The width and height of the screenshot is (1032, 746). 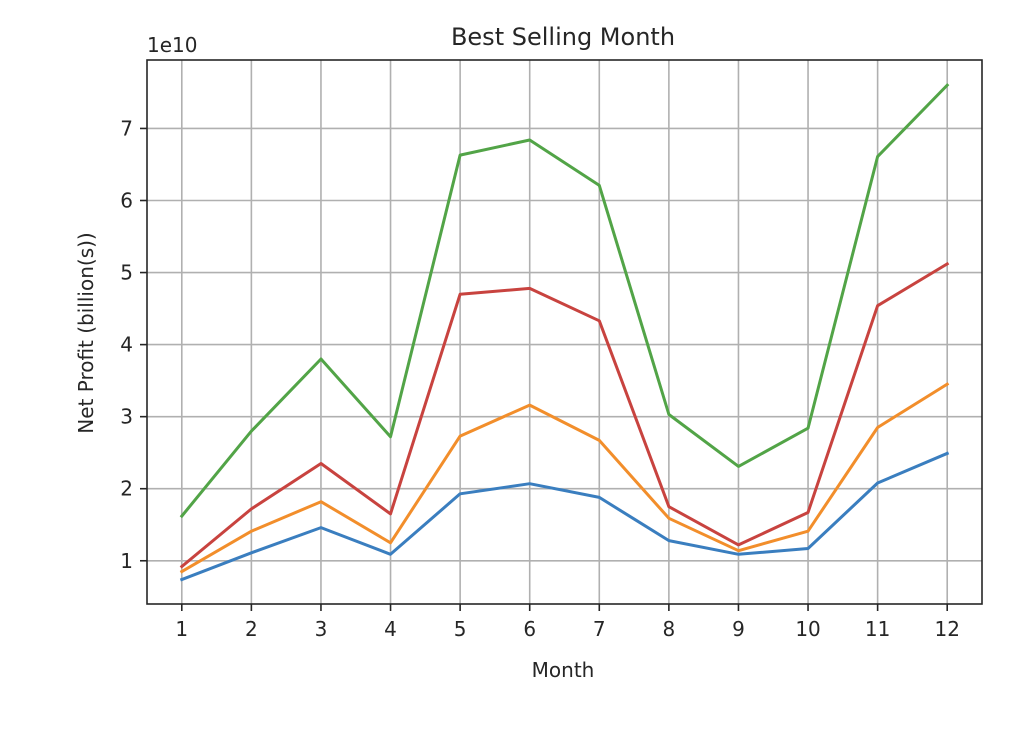 What do you see at coordinates (946, 629) in the screenshot?
I see `x-tick-label: 12` at bounding box center [946, 629].